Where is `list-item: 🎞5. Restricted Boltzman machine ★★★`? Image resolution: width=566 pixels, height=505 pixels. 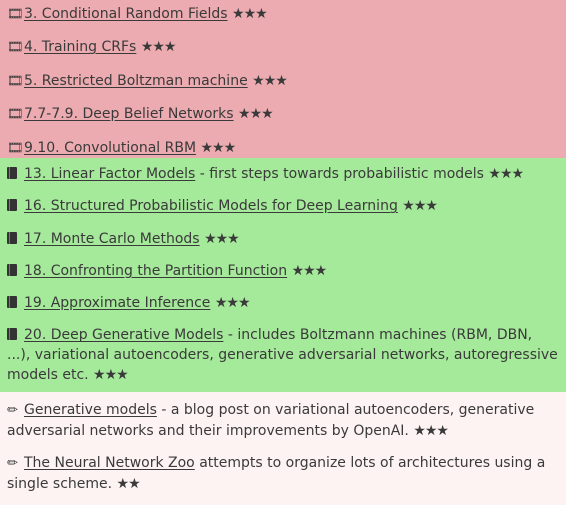
list-item: 🎞5. Restricted Boltzman machine ★★★ is located at coordinates (283, 81).